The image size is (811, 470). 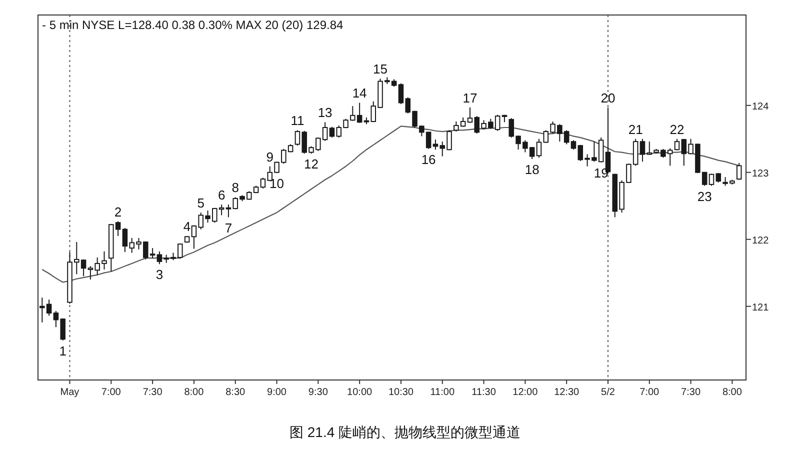 I want to click on x-tick-label: 12:30, so click(x=567, y=392).